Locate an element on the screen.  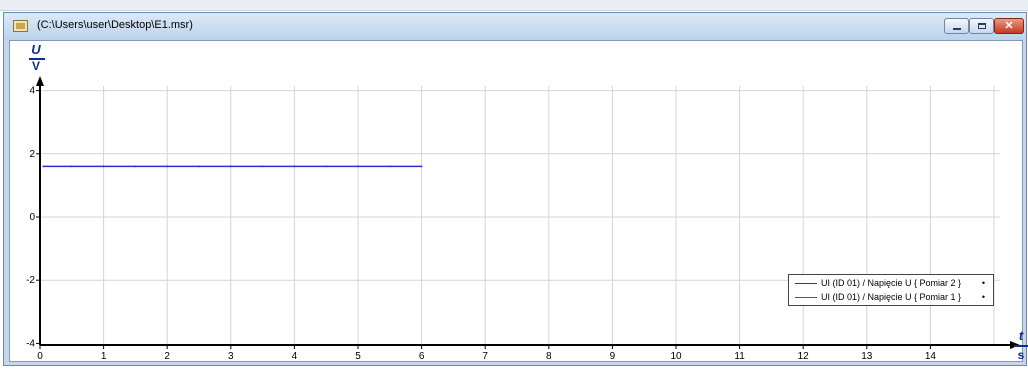
y-tick-label: 2 is located at coordinates (32, 154).